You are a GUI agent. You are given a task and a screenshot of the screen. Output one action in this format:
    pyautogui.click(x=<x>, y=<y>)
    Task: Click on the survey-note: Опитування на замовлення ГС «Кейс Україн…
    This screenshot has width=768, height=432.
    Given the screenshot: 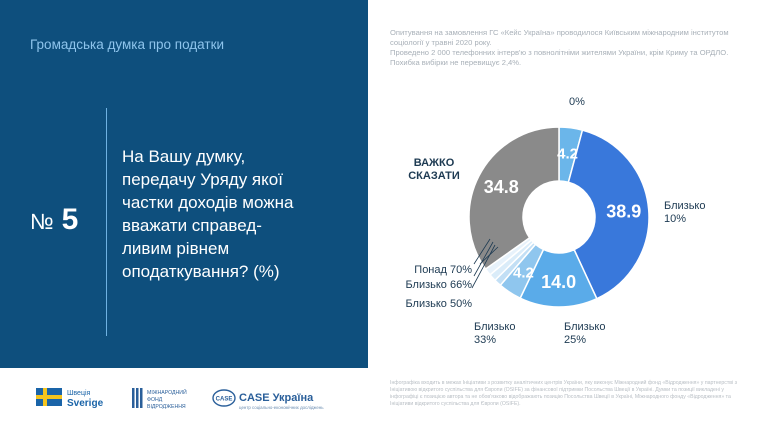 What is the action you would take?
    pyautogui.click(x=560, y=48)
    